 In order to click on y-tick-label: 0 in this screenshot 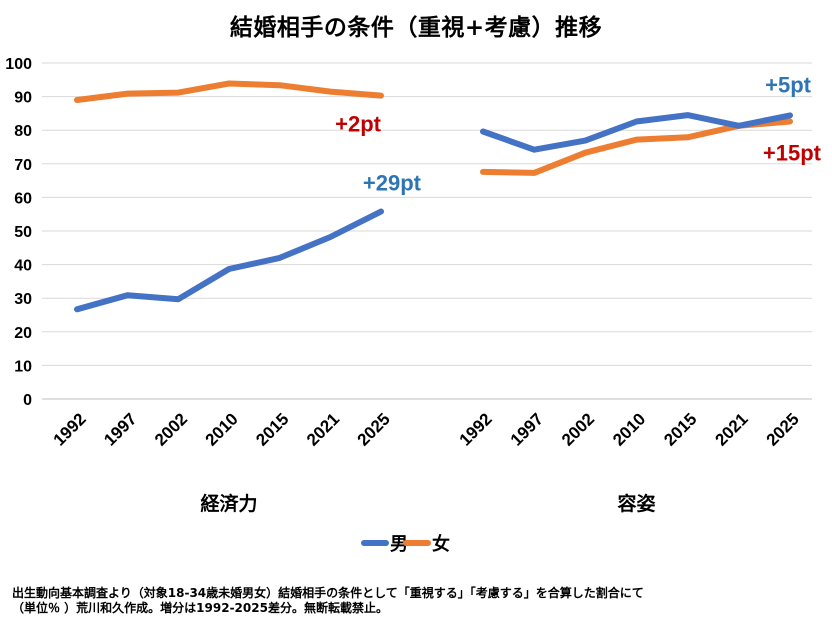, I will do `click(27, 400)`.